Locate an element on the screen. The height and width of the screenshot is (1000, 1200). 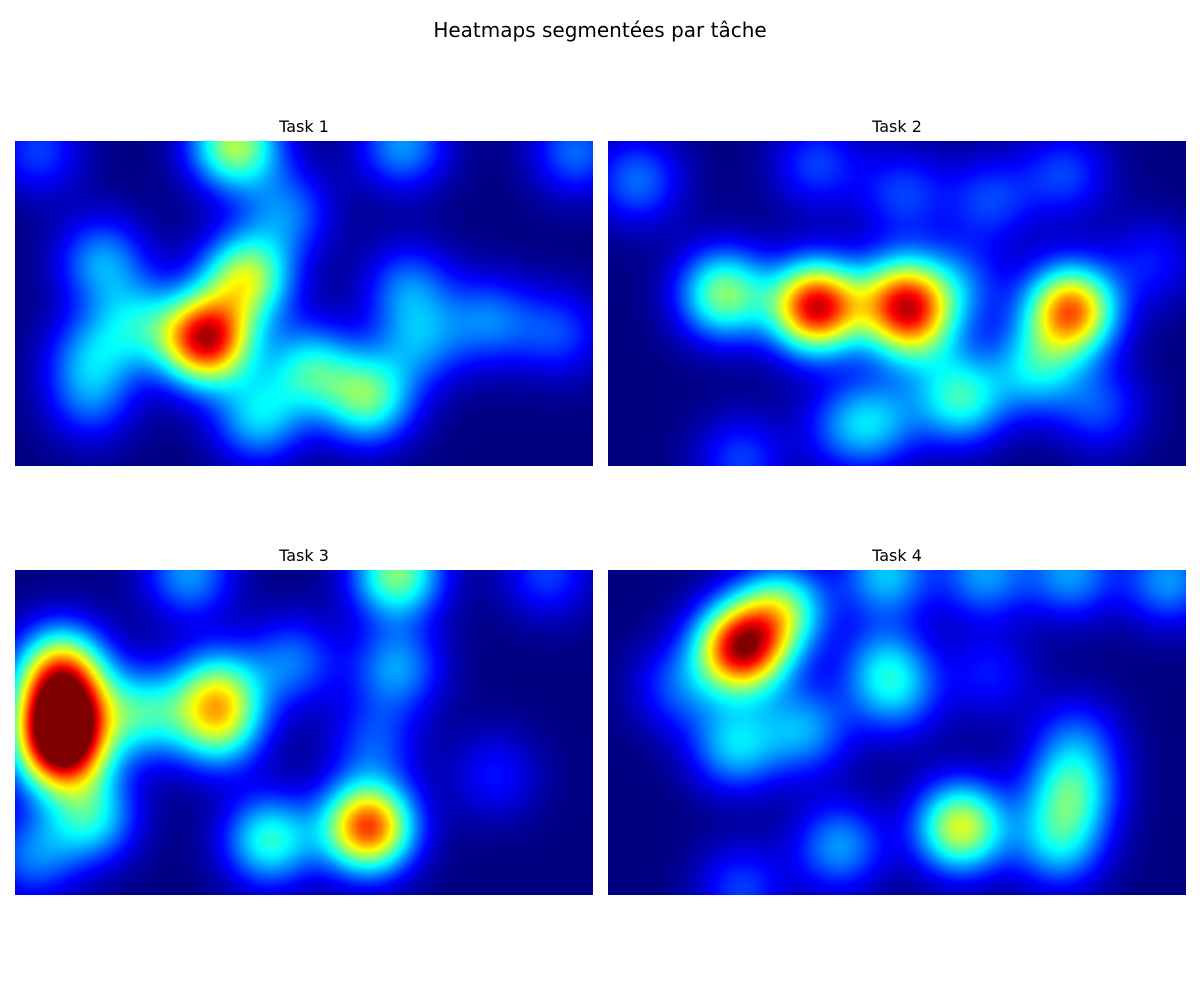
figure-title: Heatmaps segmentées par tâche is located at coordinates (600, 30).